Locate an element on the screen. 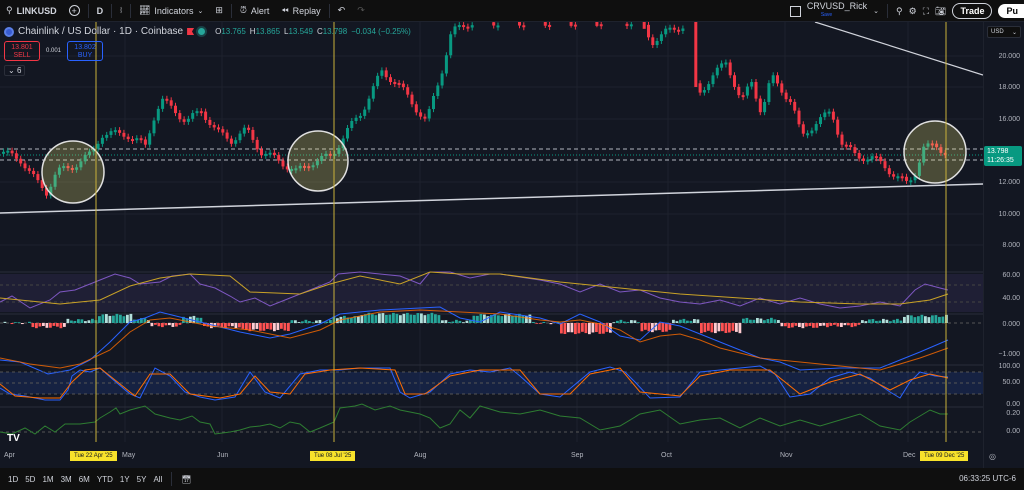  chainlink-logo-icon is located at coordinates (9, 31).